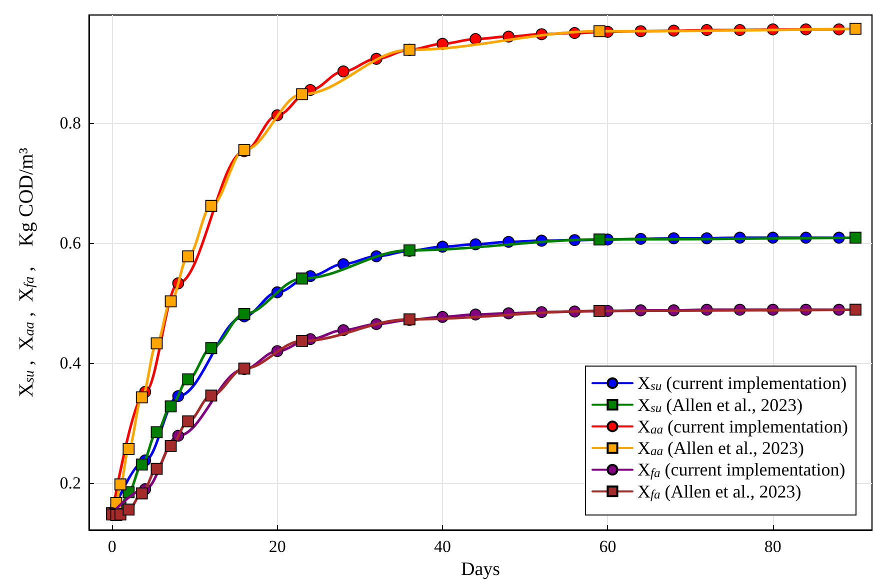  I want to click on x-tick-label: 80, so click(773, 546).